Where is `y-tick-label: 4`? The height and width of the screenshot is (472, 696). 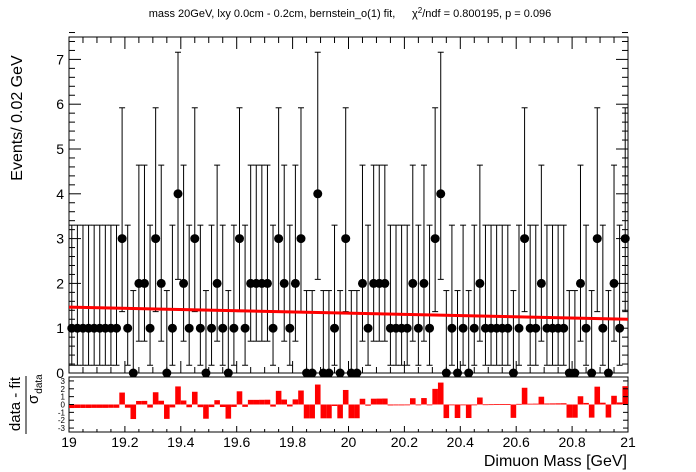 y-tick-label: 4 is located at coordinates (60, 194).